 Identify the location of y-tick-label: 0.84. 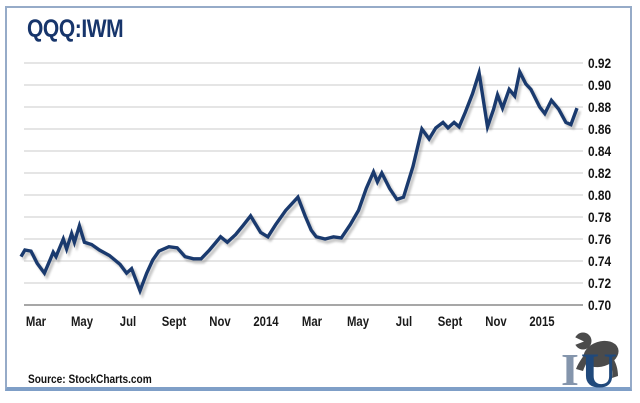
(600, 151).